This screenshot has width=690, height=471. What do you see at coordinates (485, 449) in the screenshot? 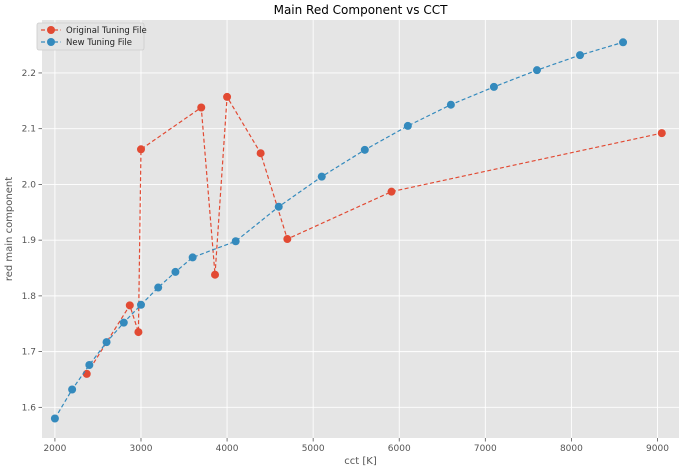
I see `x-tick-label: 7000` at bounding box center [485, 449].